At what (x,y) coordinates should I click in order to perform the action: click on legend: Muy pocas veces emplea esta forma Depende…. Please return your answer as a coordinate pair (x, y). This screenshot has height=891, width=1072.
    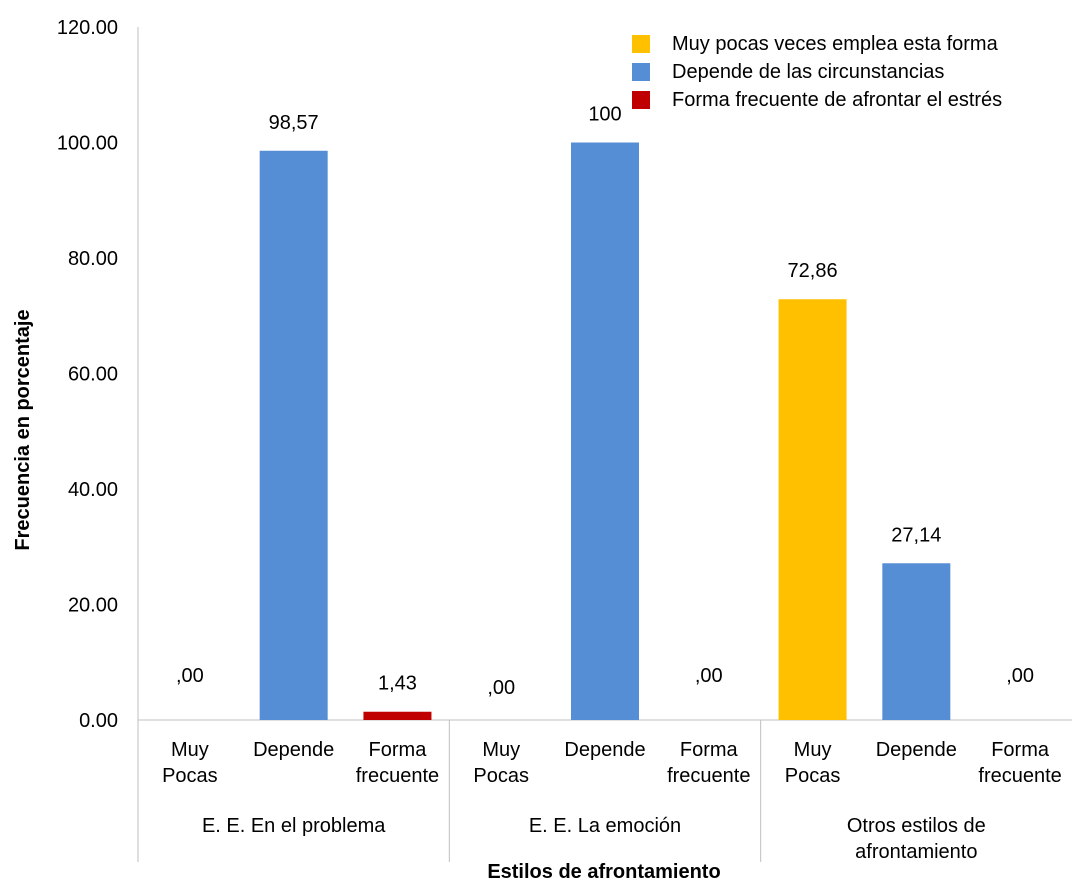
    Looking at the image, I should click on (817, 72).